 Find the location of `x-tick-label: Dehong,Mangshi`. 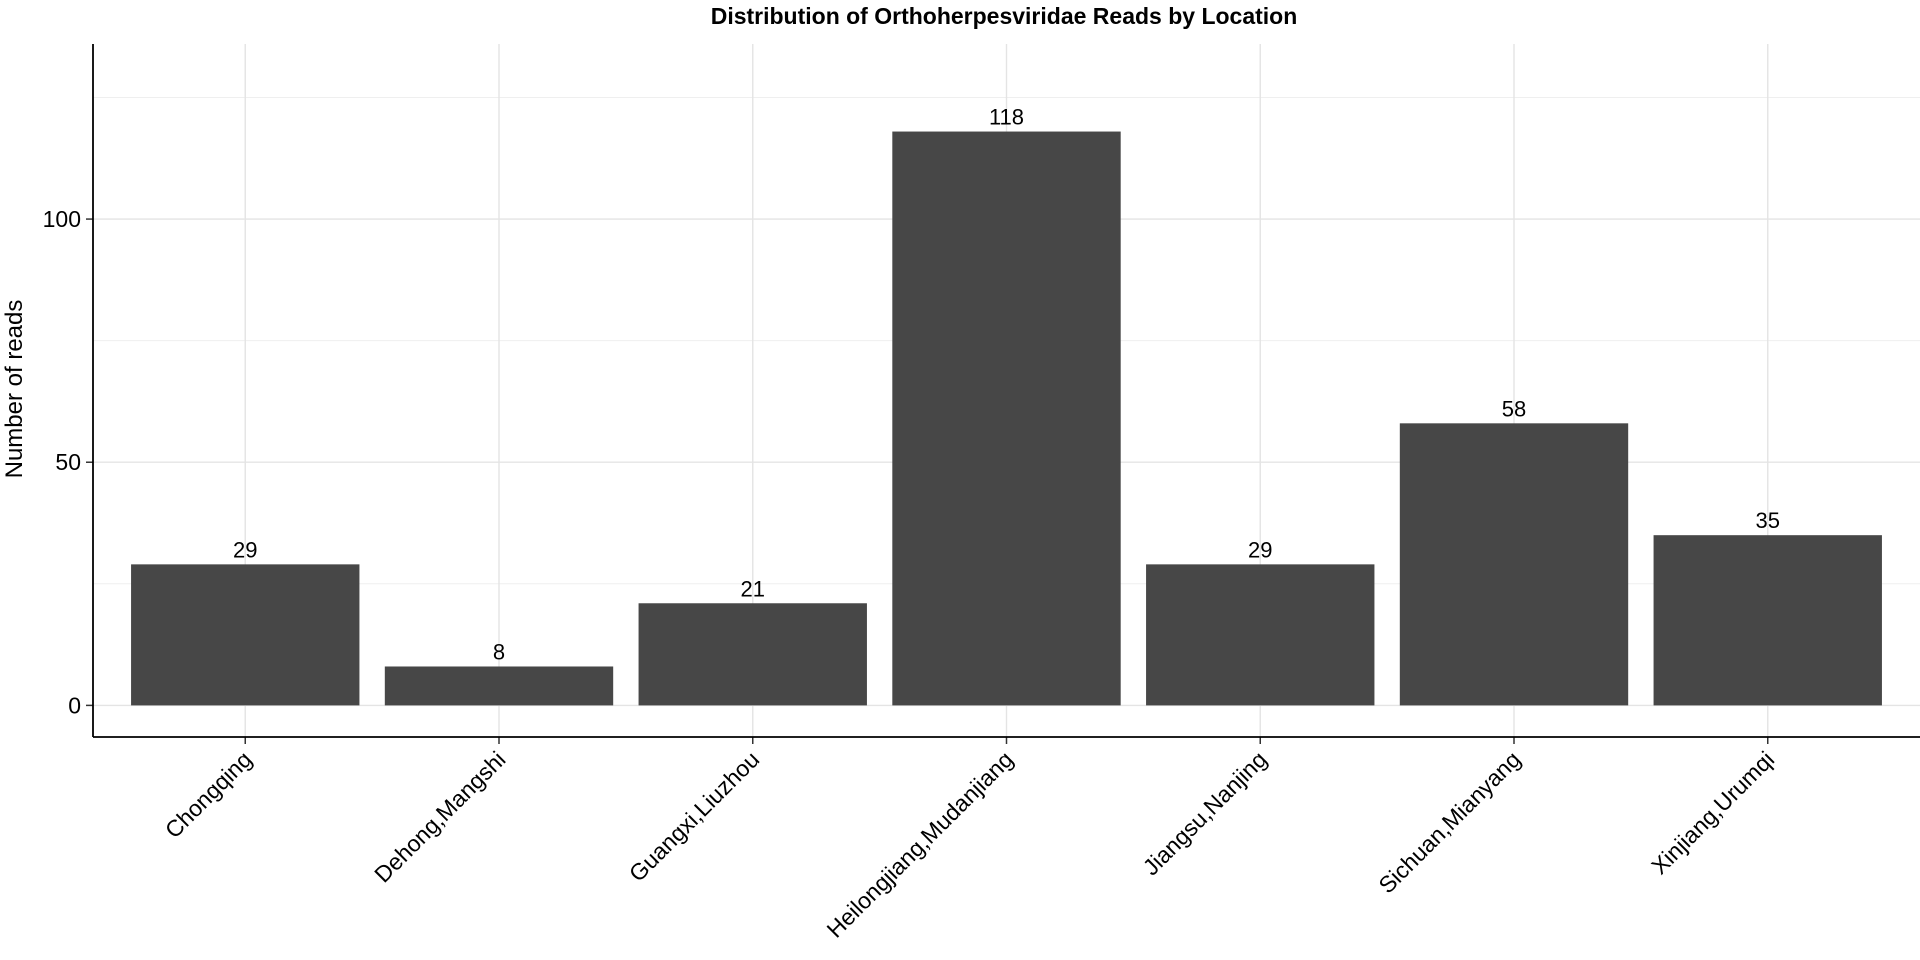

x-tick-label: Dehong,Mangshi is located at coordinates (439, 816).